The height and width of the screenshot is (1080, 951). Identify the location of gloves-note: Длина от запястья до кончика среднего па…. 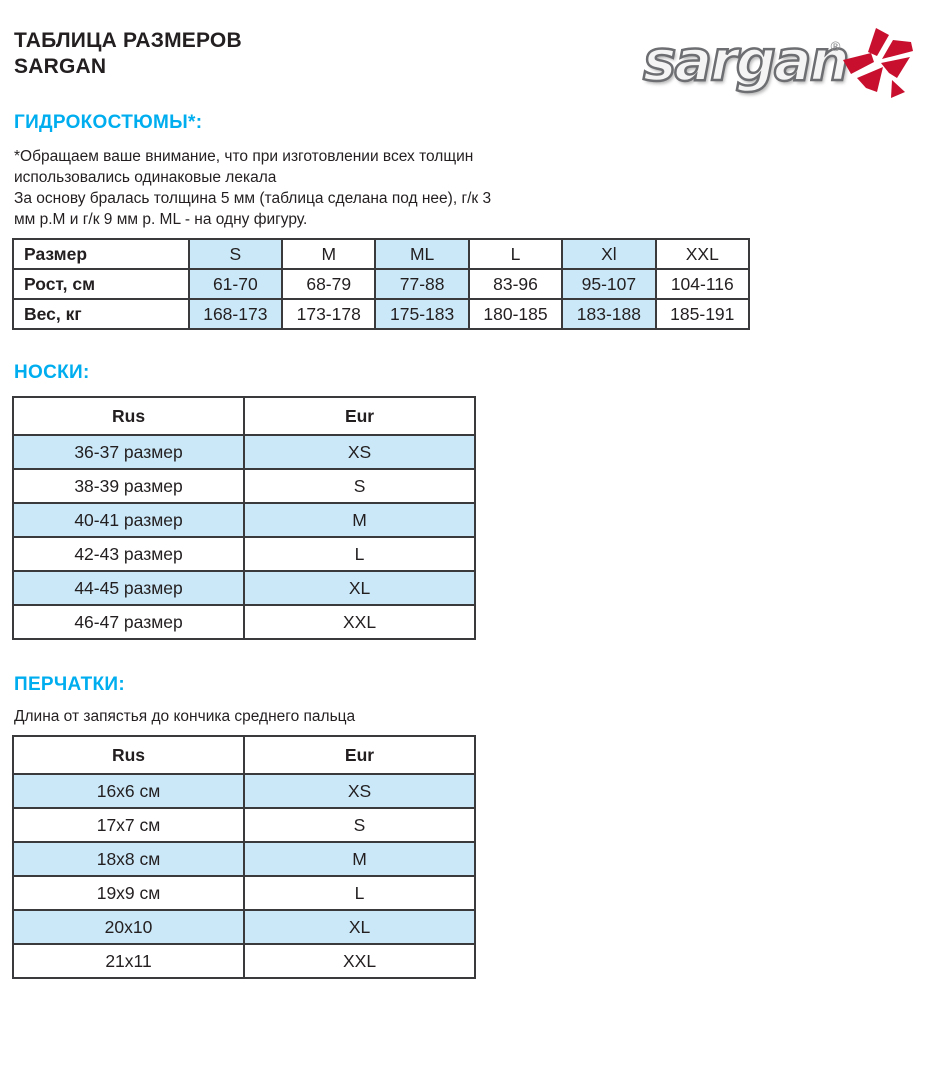
(185, 716).